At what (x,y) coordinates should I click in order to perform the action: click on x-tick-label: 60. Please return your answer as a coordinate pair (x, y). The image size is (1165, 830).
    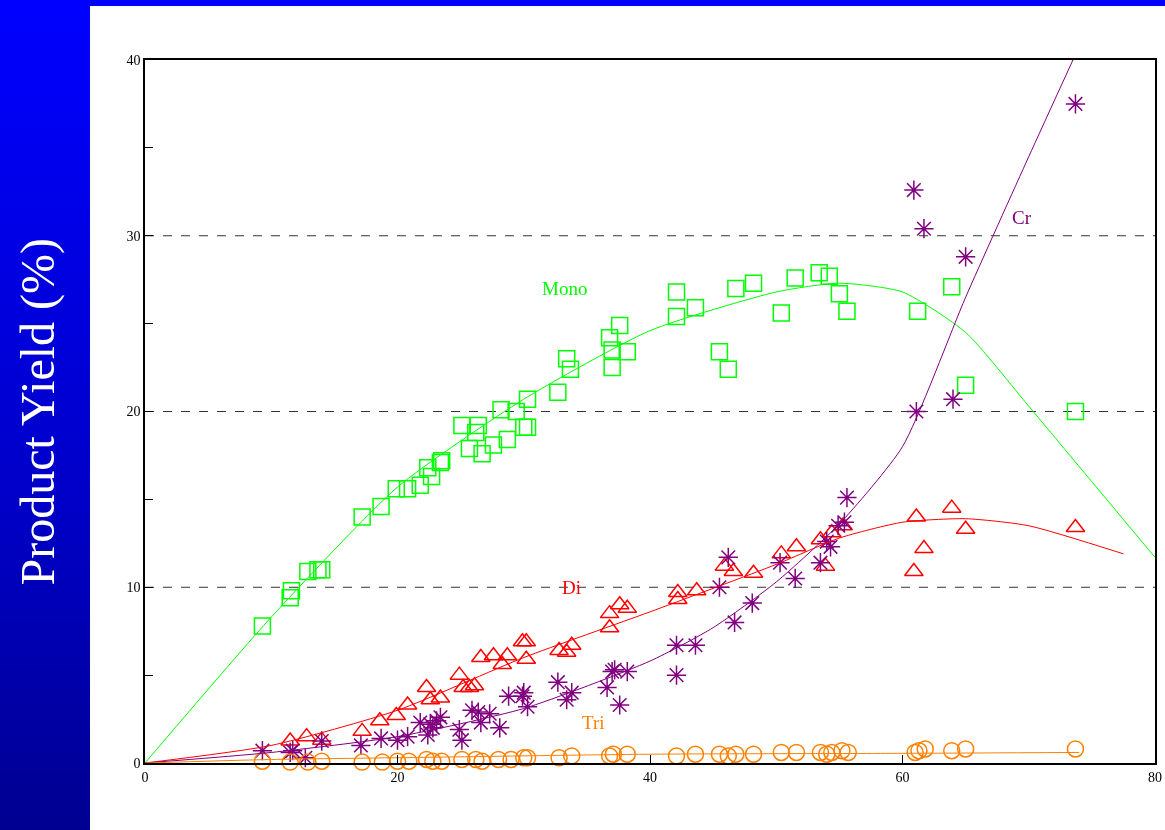
    Looking at the image, I should click on (902, 777).